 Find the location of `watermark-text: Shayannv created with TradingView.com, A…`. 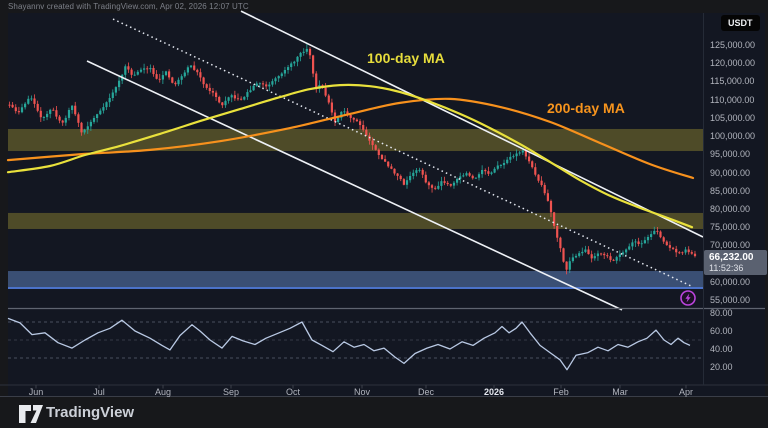

watermark-text: Shayannv created with TradingView.com, A… is located at coordinates (128, 6).